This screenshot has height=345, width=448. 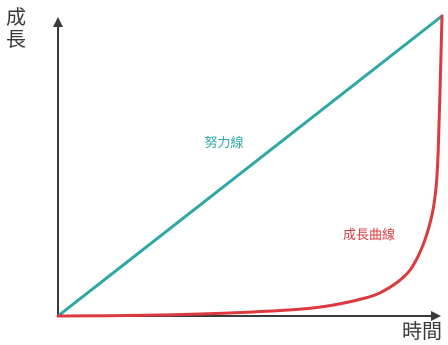 I want to click on series-label-growth: 成長曲線, so click(x=369, y=235).